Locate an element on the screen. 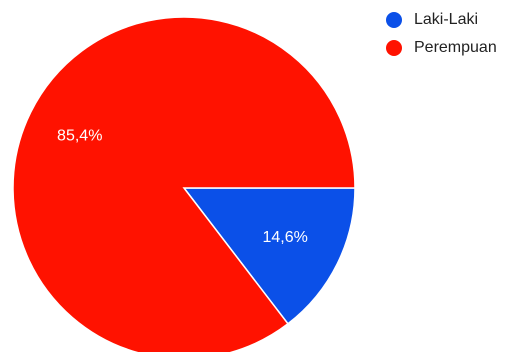  legend-swatch-perempuan is located at coordinates (394, 48).